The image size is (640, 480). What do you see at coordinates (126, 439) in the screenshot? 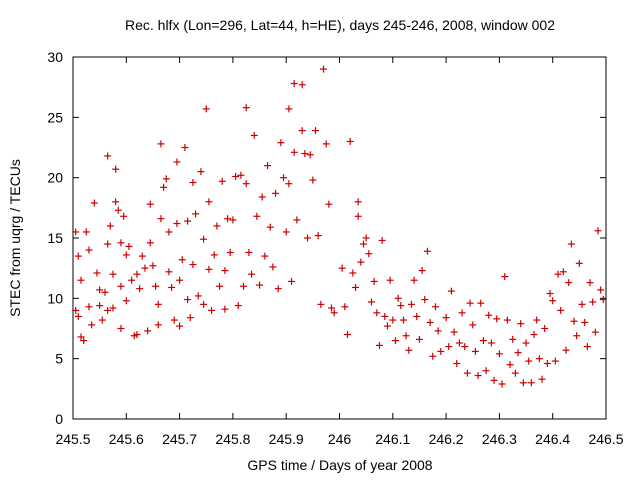
I see `x-tick-label: 245.6` at bounding box center [126, 439].